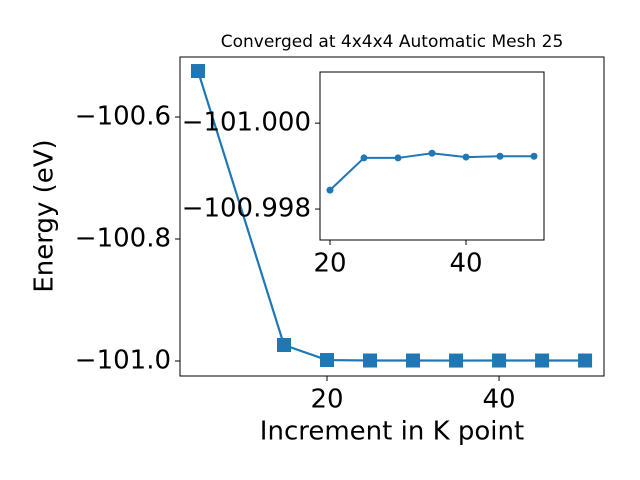 Image resolution: width=640 pixels, height=480 pixels. I want to click on plot-frame, so click(432, 156).